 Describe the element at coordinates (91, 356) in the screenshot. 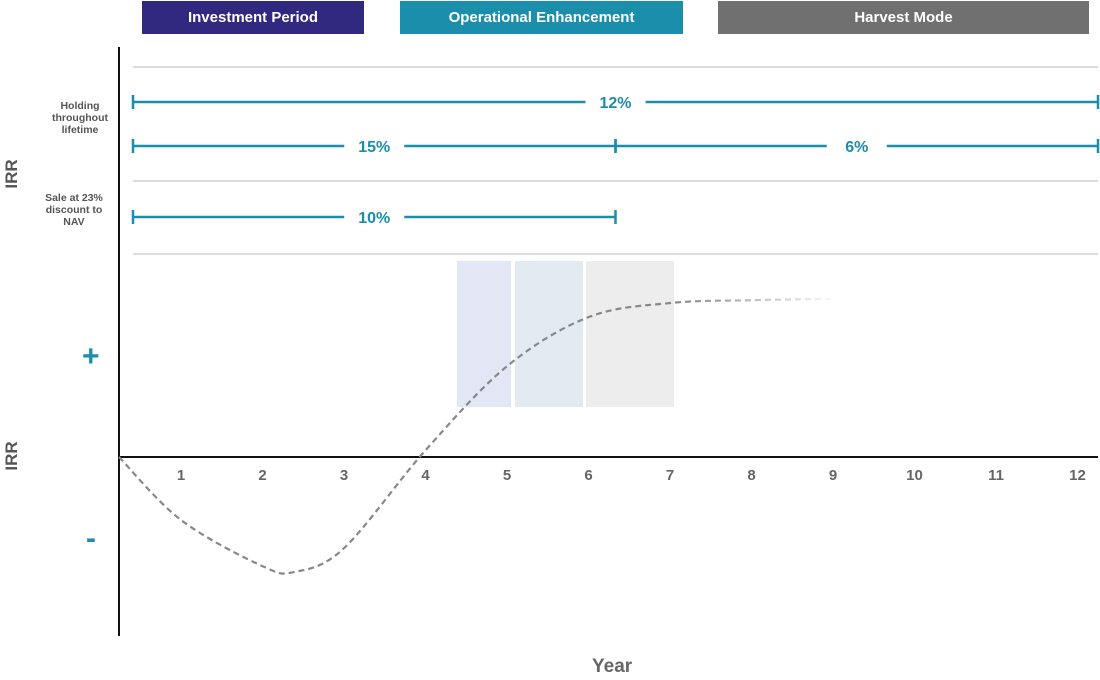

I see `positive-sign: +` at that location.